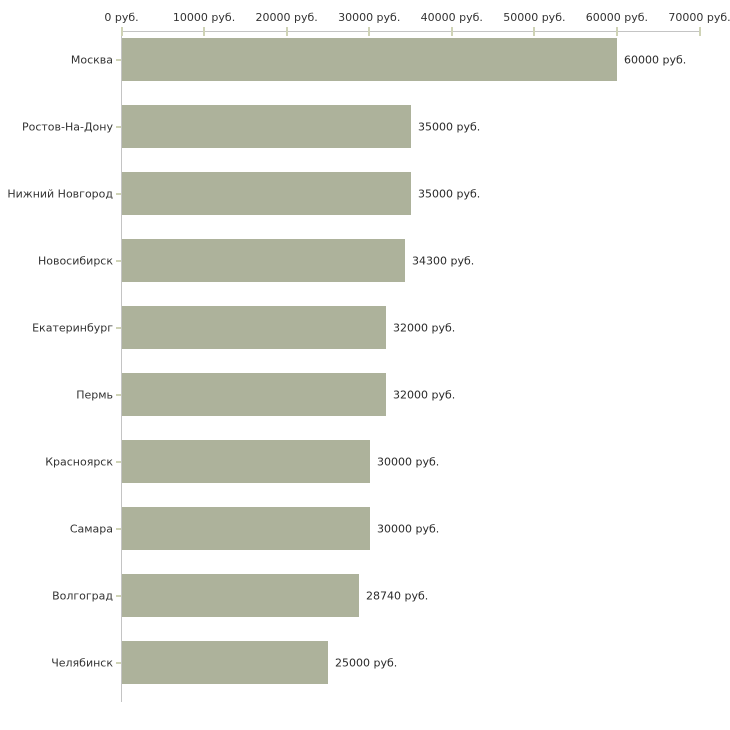 This screenshot has width=730, height=730. Describe the element at coordinates (82, 662) in the screenshot. I see `category-label: Челябинск` at that location.